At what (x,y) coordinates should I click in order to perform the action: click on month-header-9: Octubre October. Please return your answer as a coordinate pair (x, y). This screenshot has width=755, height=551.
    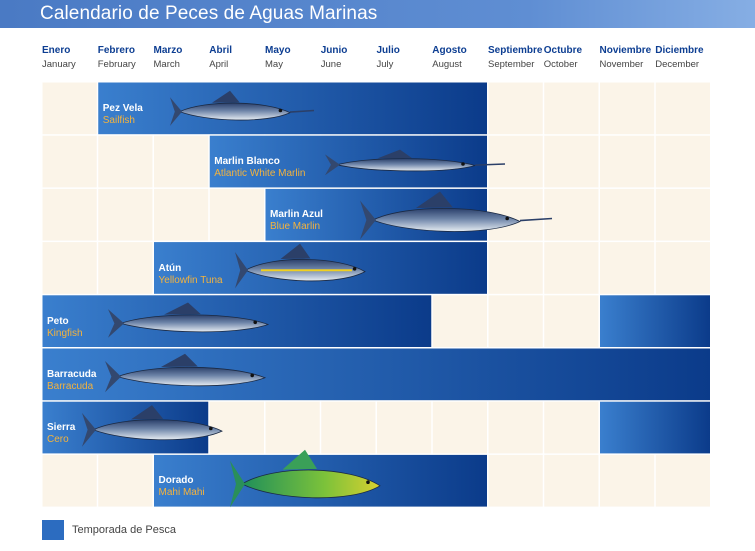
    Looking at the image, I should click on (572, 58).